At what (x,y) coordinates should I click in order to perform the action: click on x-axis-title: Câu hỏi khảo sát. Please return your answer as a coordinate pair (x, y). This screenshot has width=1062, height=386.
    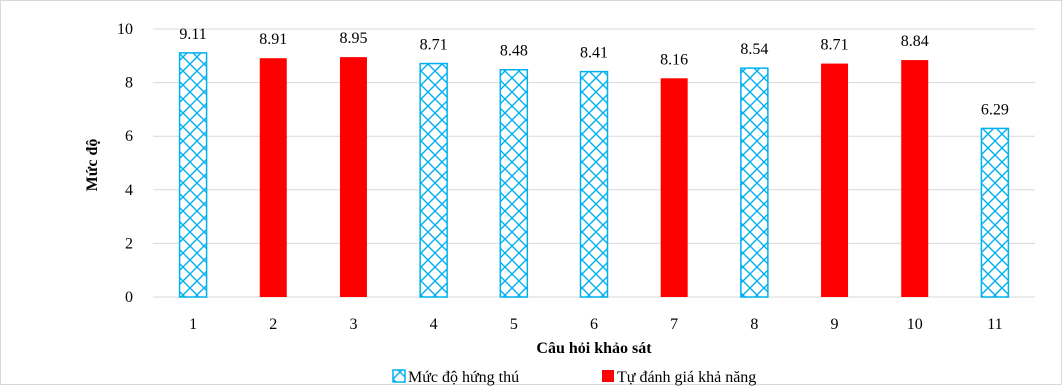
    Looking at the image, I should click on (594, 348).